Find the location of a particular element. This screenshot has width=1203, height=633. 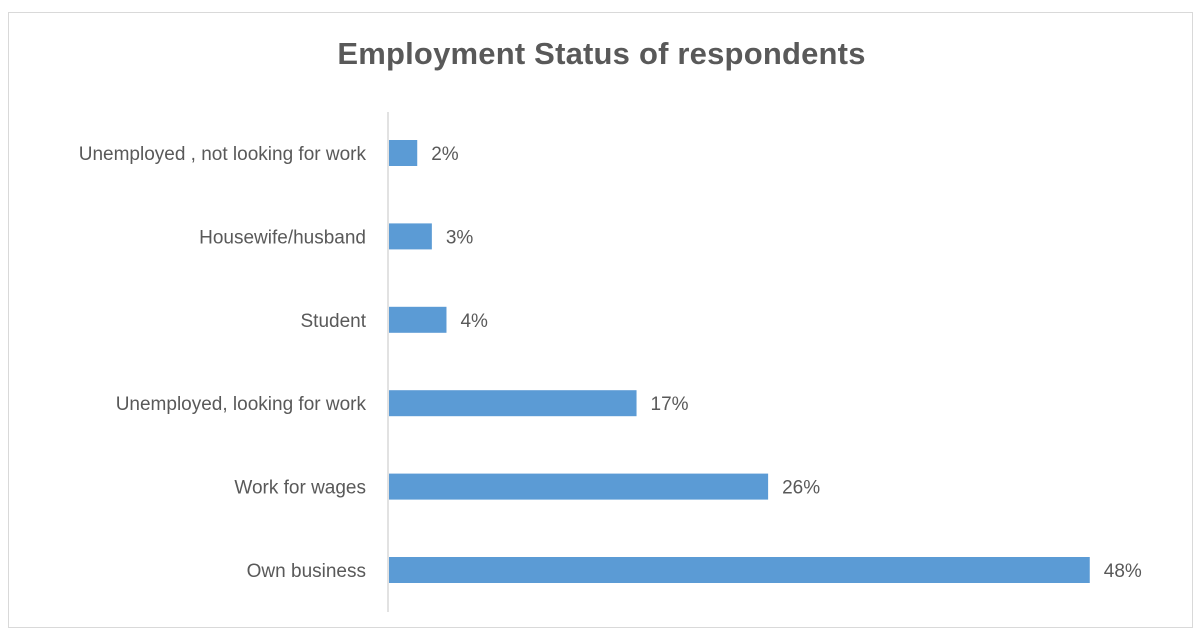

data-label: 2% is located at coordinates (445, 154).